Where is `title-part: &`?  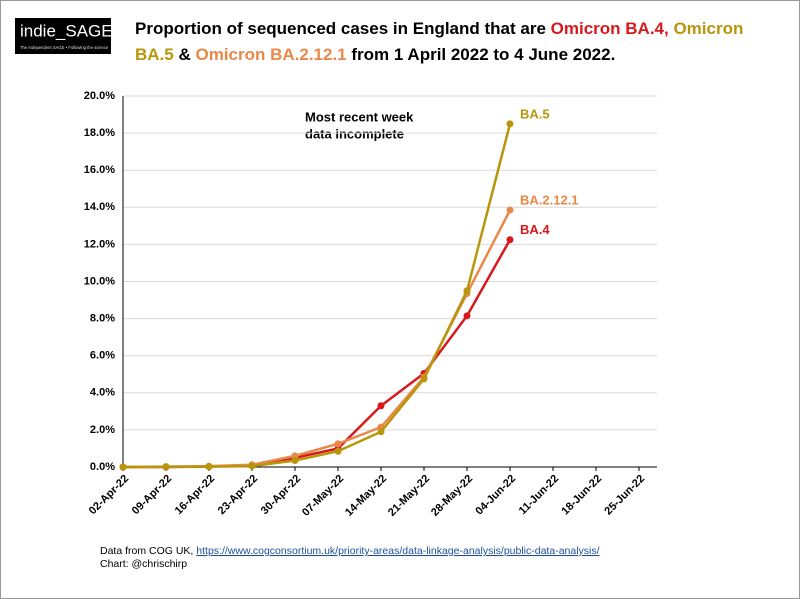
title-part: & is located at coordinates (185, 54).